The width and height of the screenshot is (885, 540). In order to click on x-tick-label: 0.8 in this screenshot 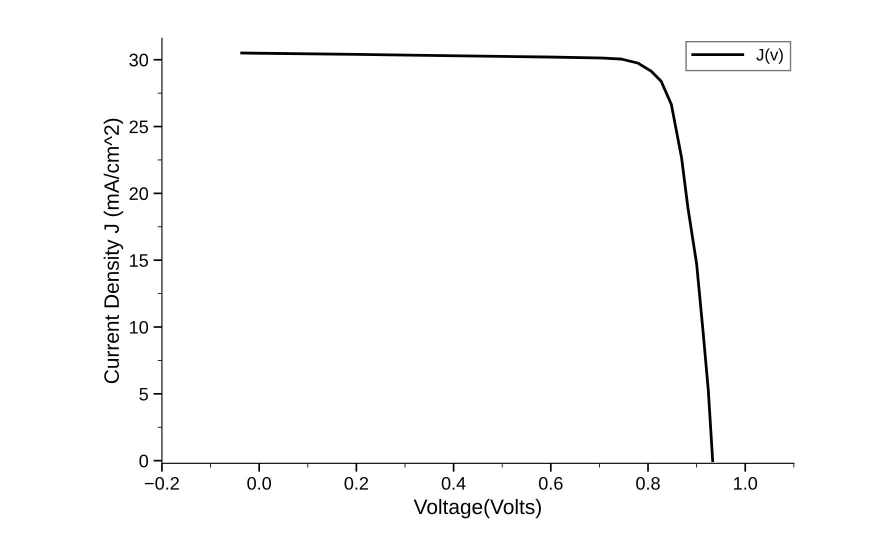, I will do `click(648, 483)`.